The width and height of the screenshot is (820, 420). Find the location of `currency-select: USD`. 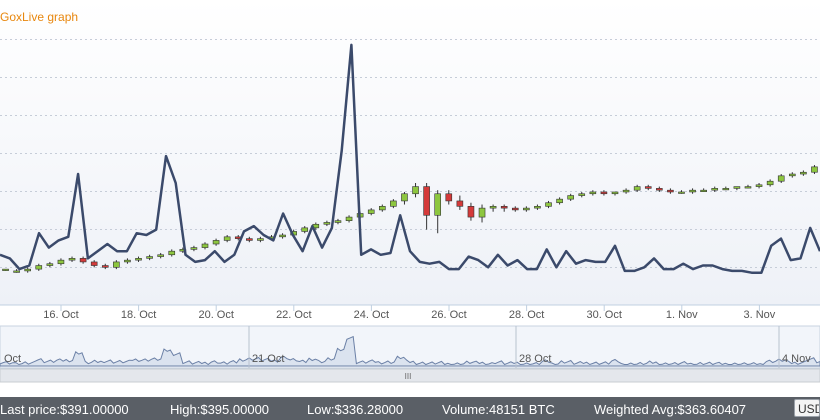

currency-select: USD is located at coordinates (807, 408).